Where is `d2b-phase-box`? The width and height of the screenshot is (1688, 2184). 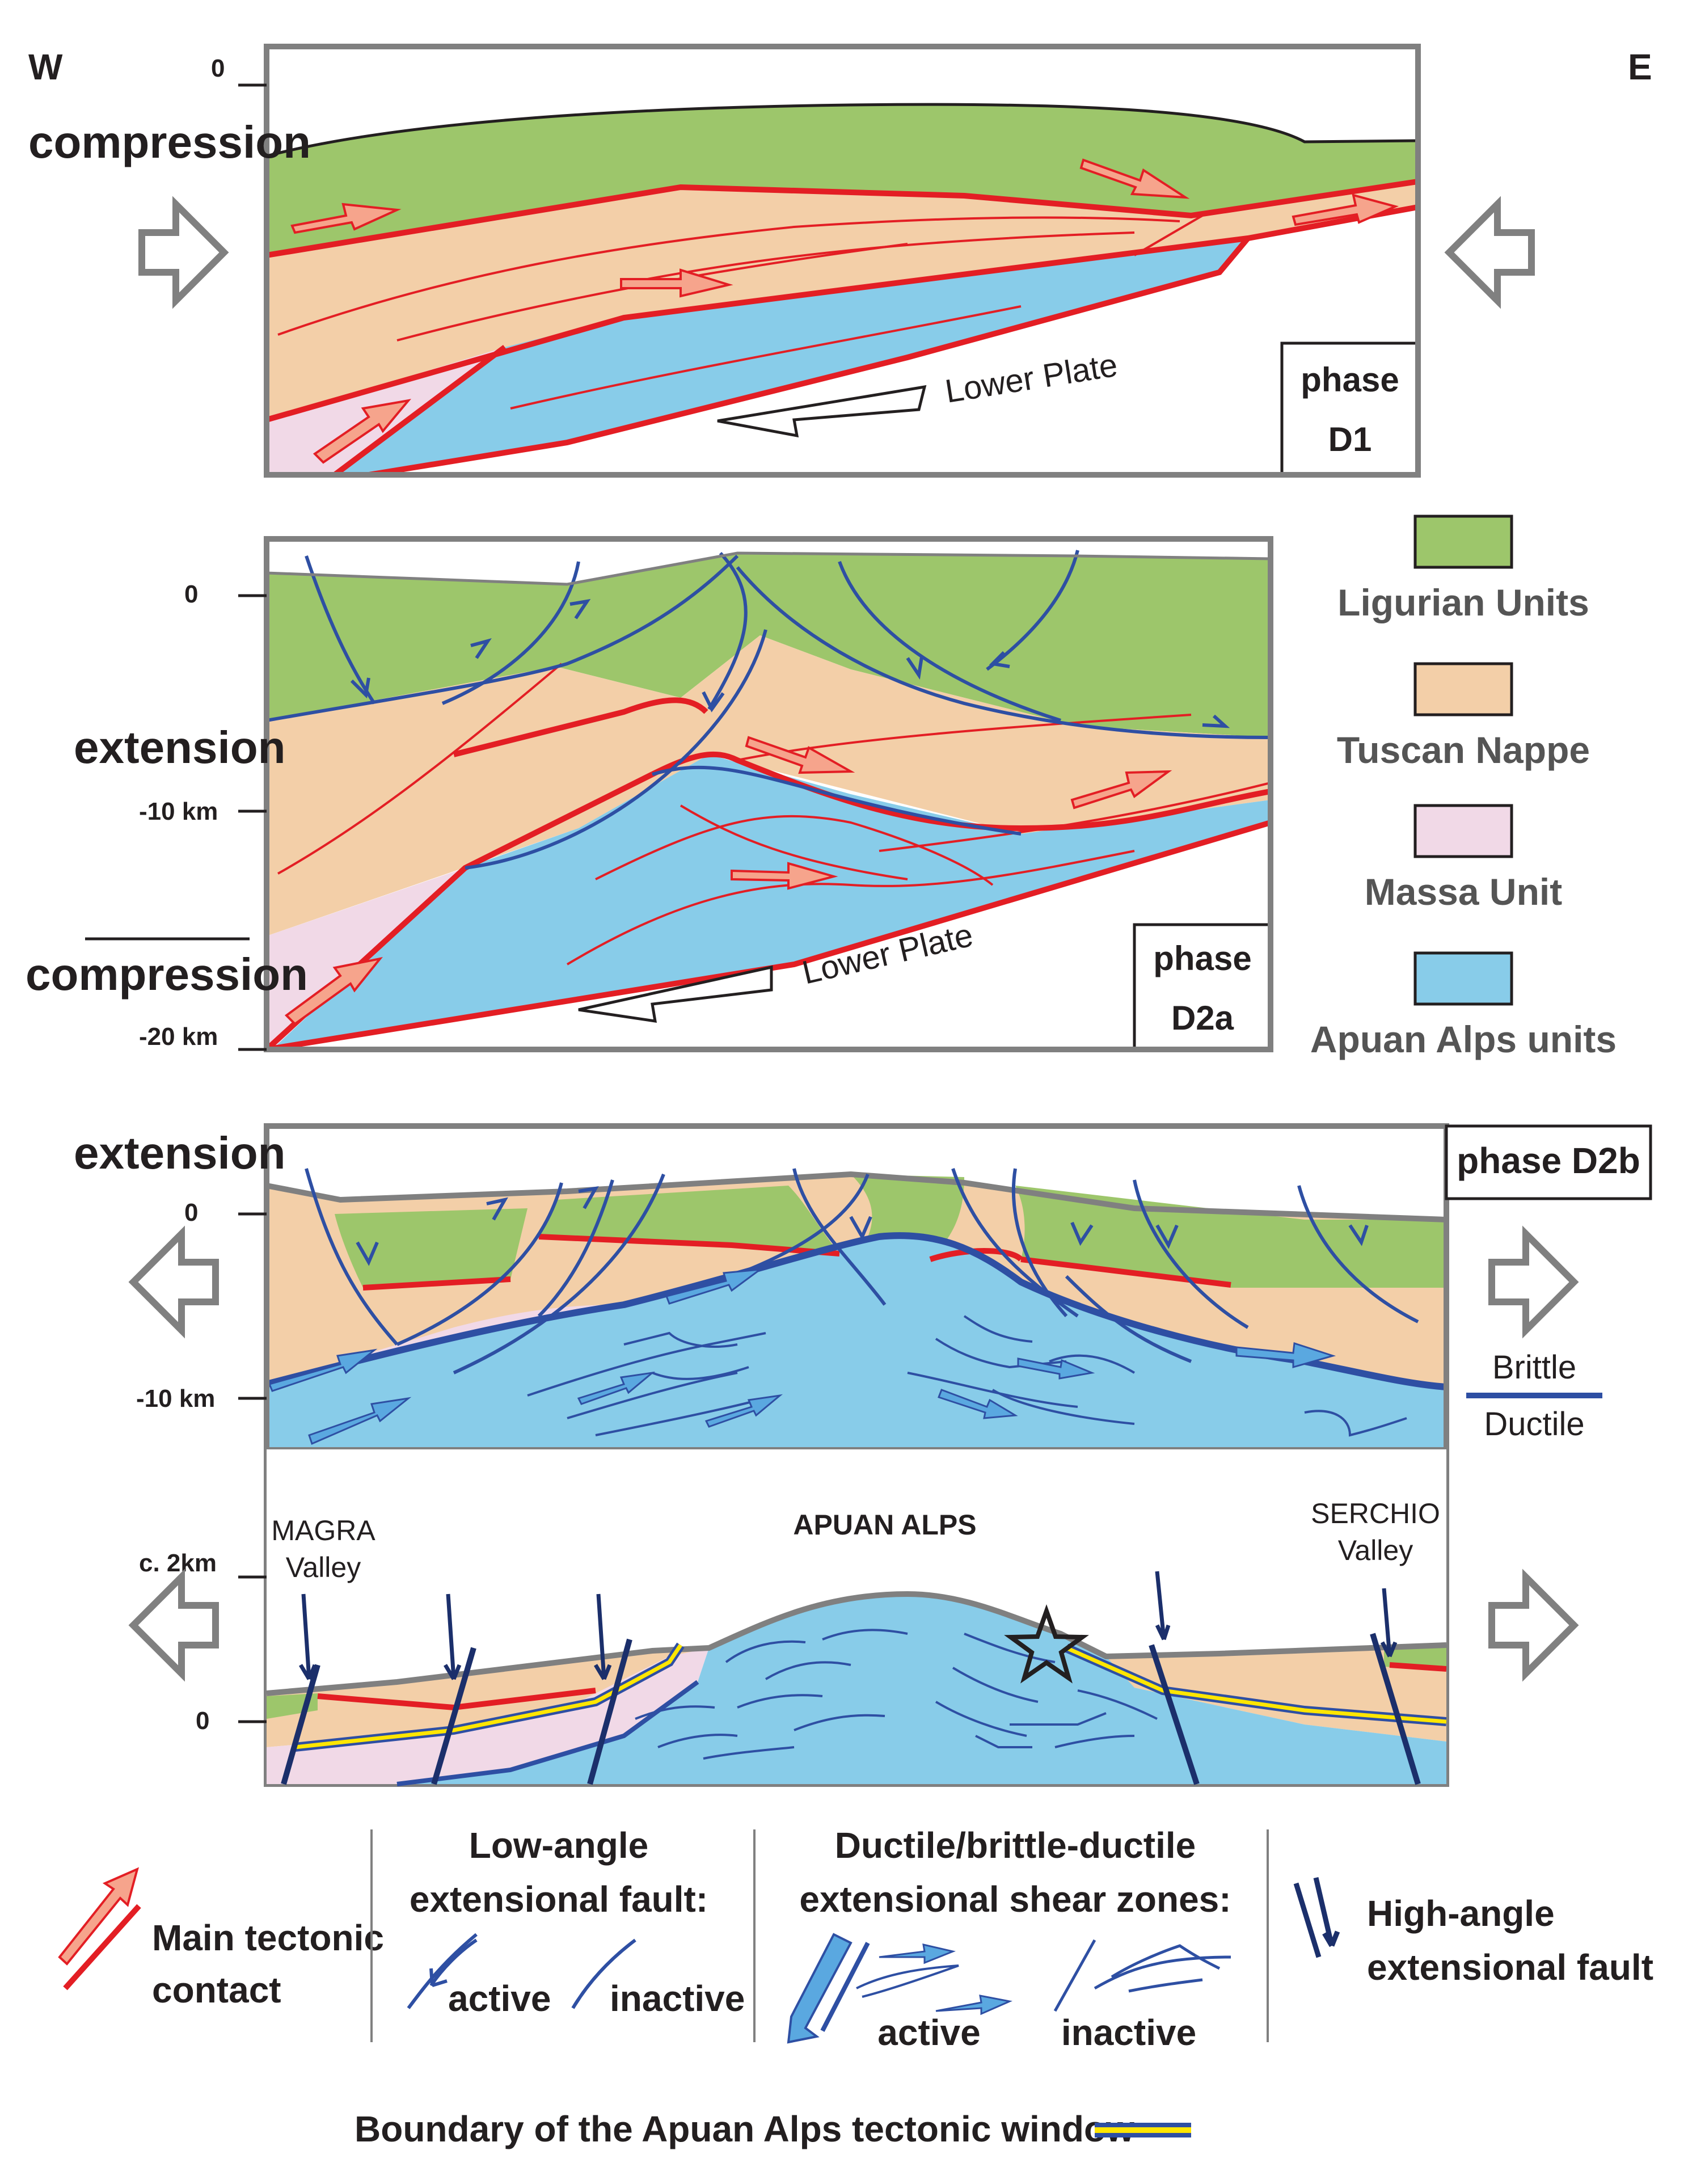
d2b-phase-box is located at coordinates (1549, 1162).